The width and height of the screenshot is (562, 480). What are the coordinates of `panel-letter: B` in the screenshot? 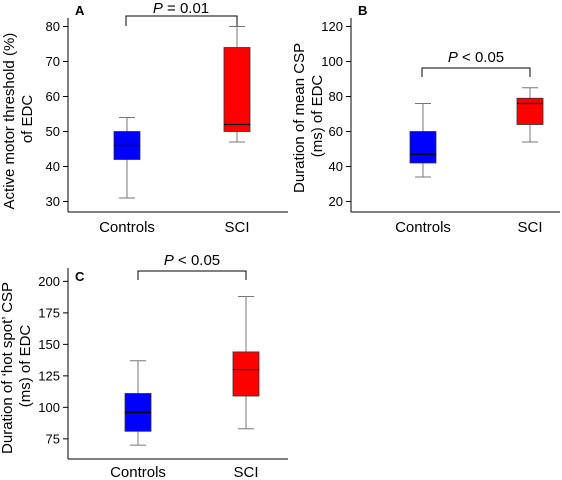 It's located at (362, 10).